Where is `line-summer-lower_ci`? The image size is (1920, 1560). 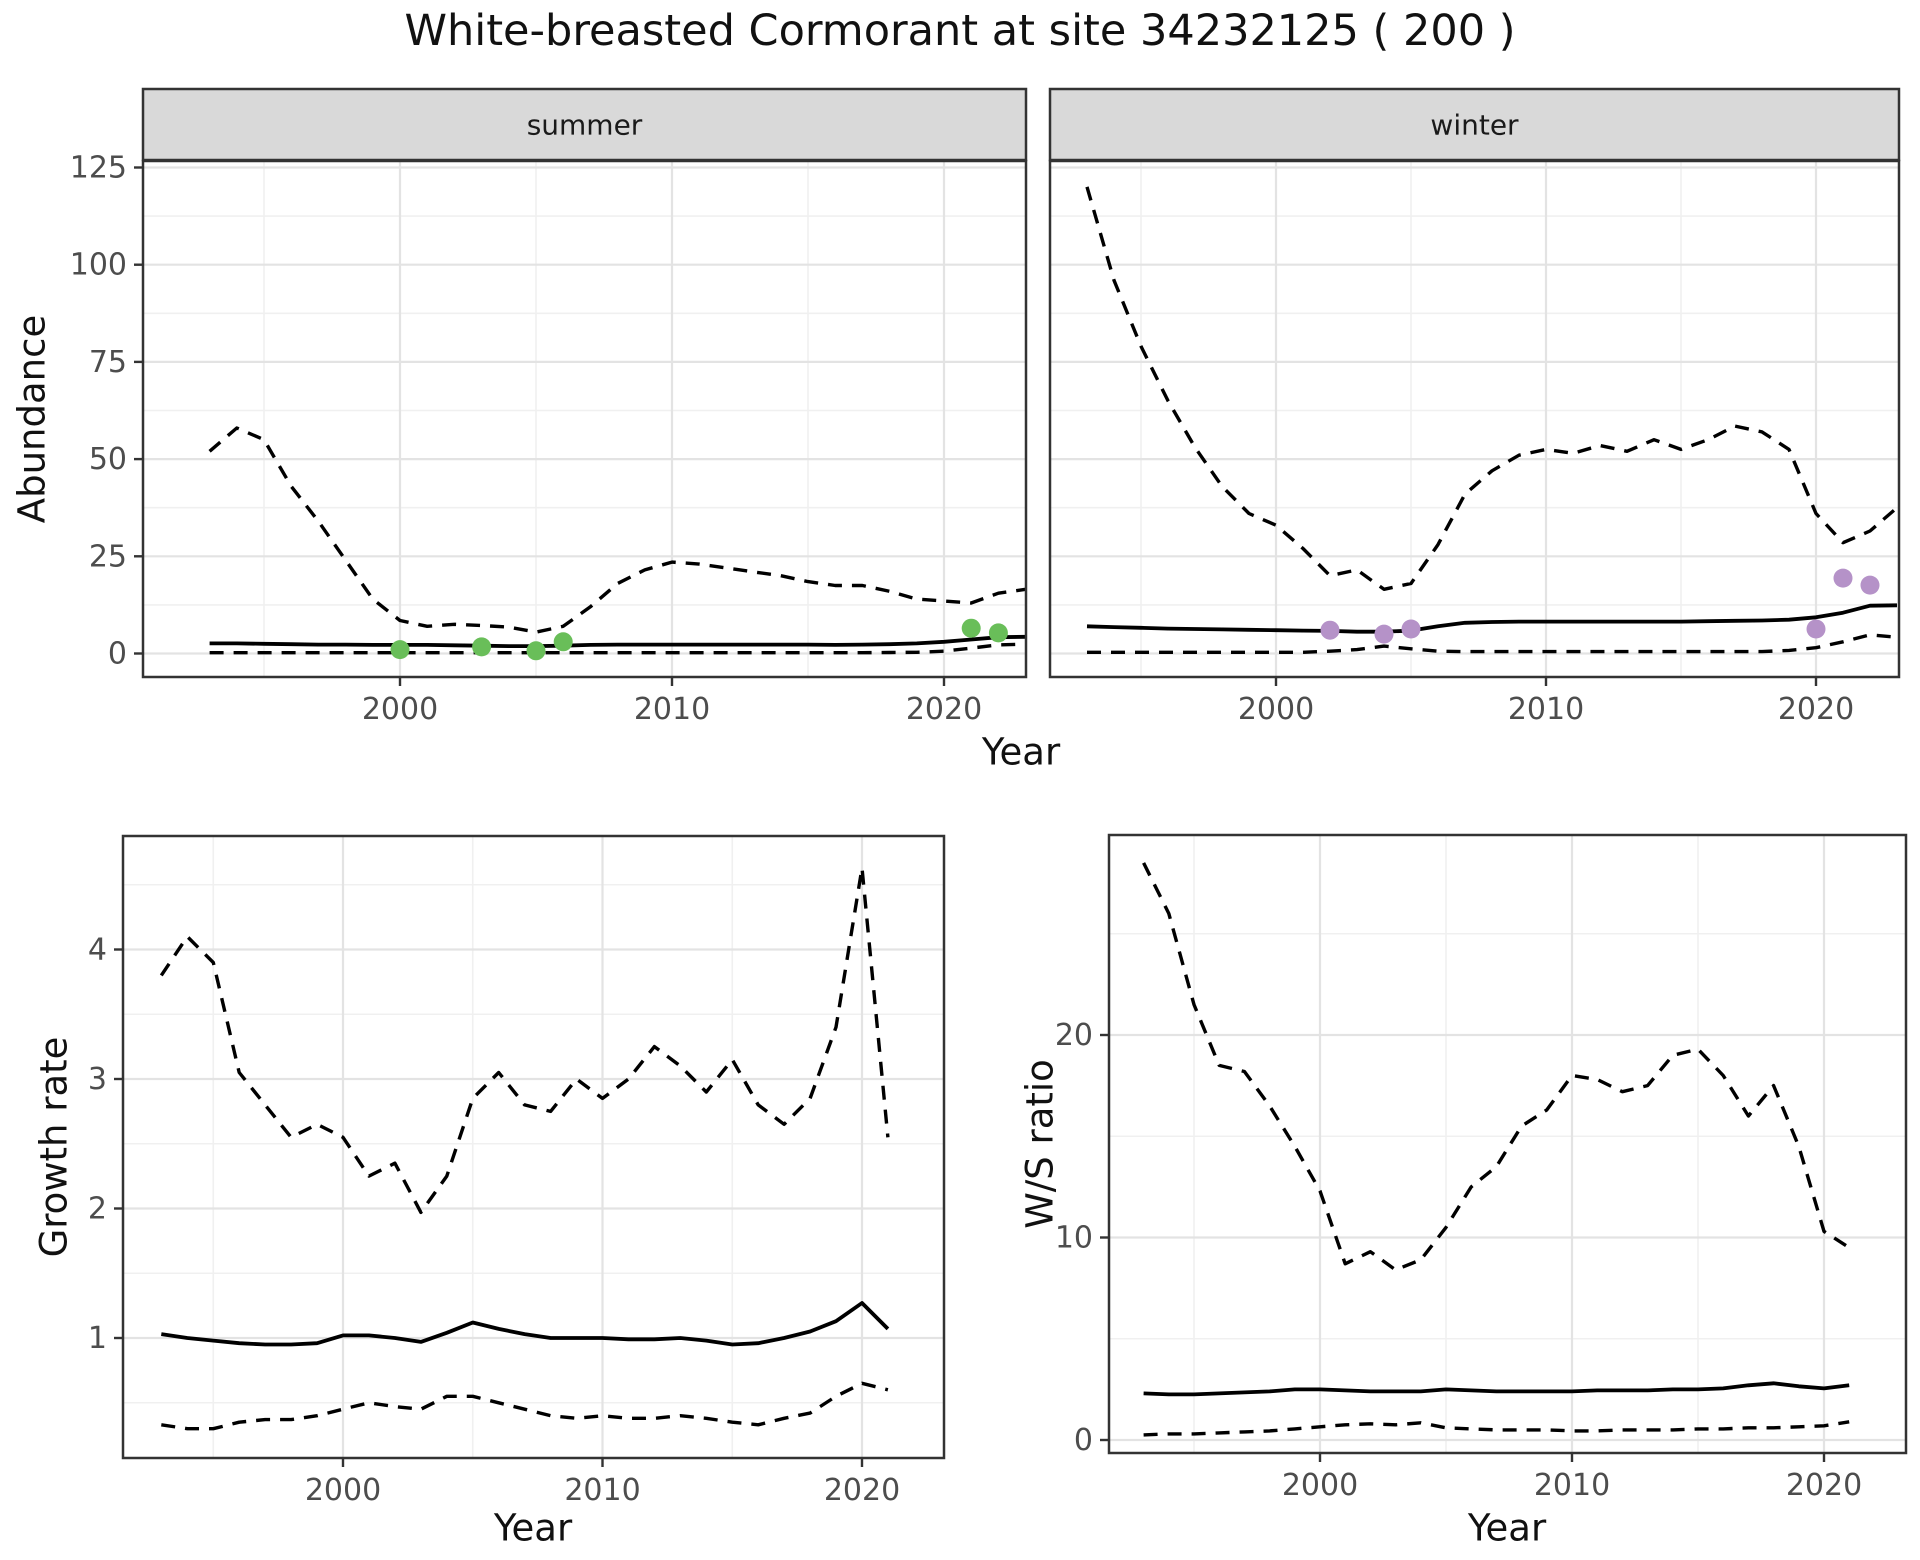 line-summer-lower_ci is located at coordinates (617, 648).